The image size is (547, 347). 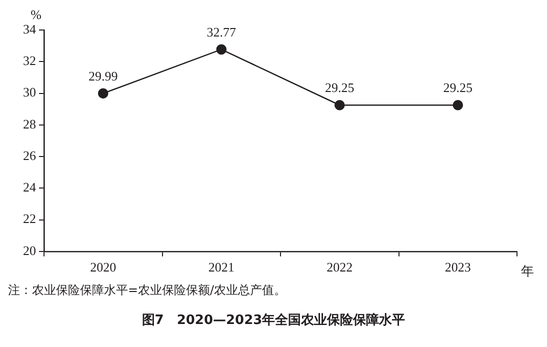 What do you see at coordinates (29, 218) in the screenshot?
I see `y-tick-label: 22` at bounding box center [29, 218].